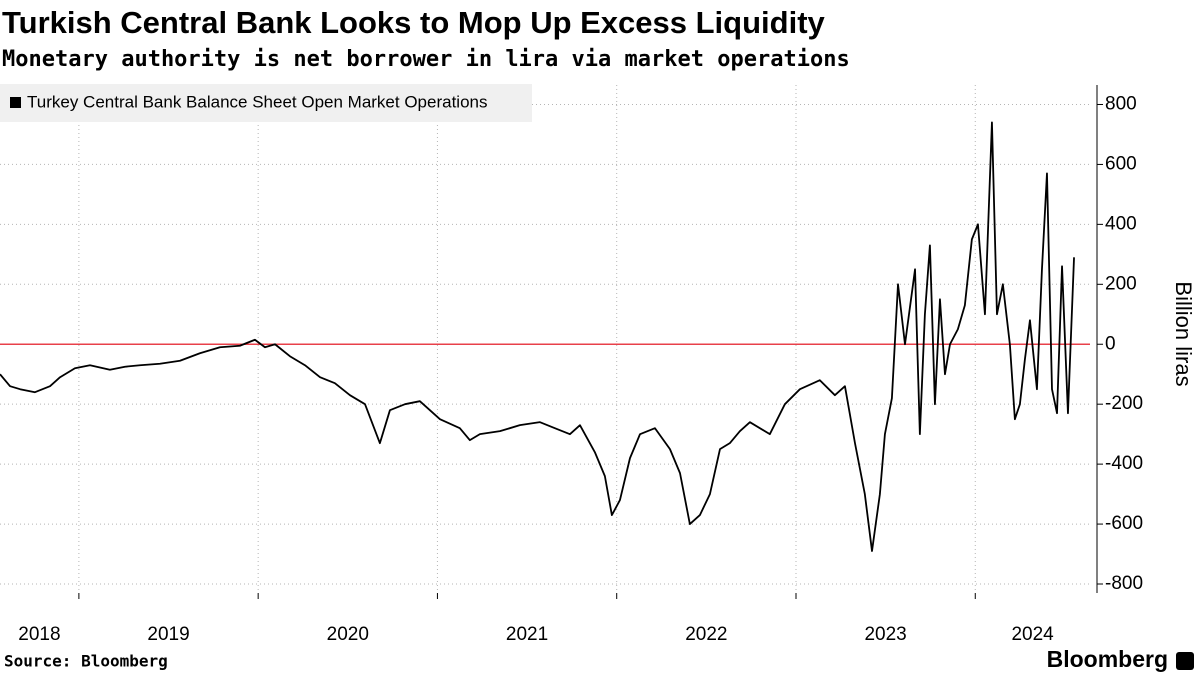 Image resolution: width=1200 pixels, height=675 pixels. What do you see at coordinates (1124, 463) in the screenshot?
I see `y-tick-label: -400` at bounding box center [1124, 463].